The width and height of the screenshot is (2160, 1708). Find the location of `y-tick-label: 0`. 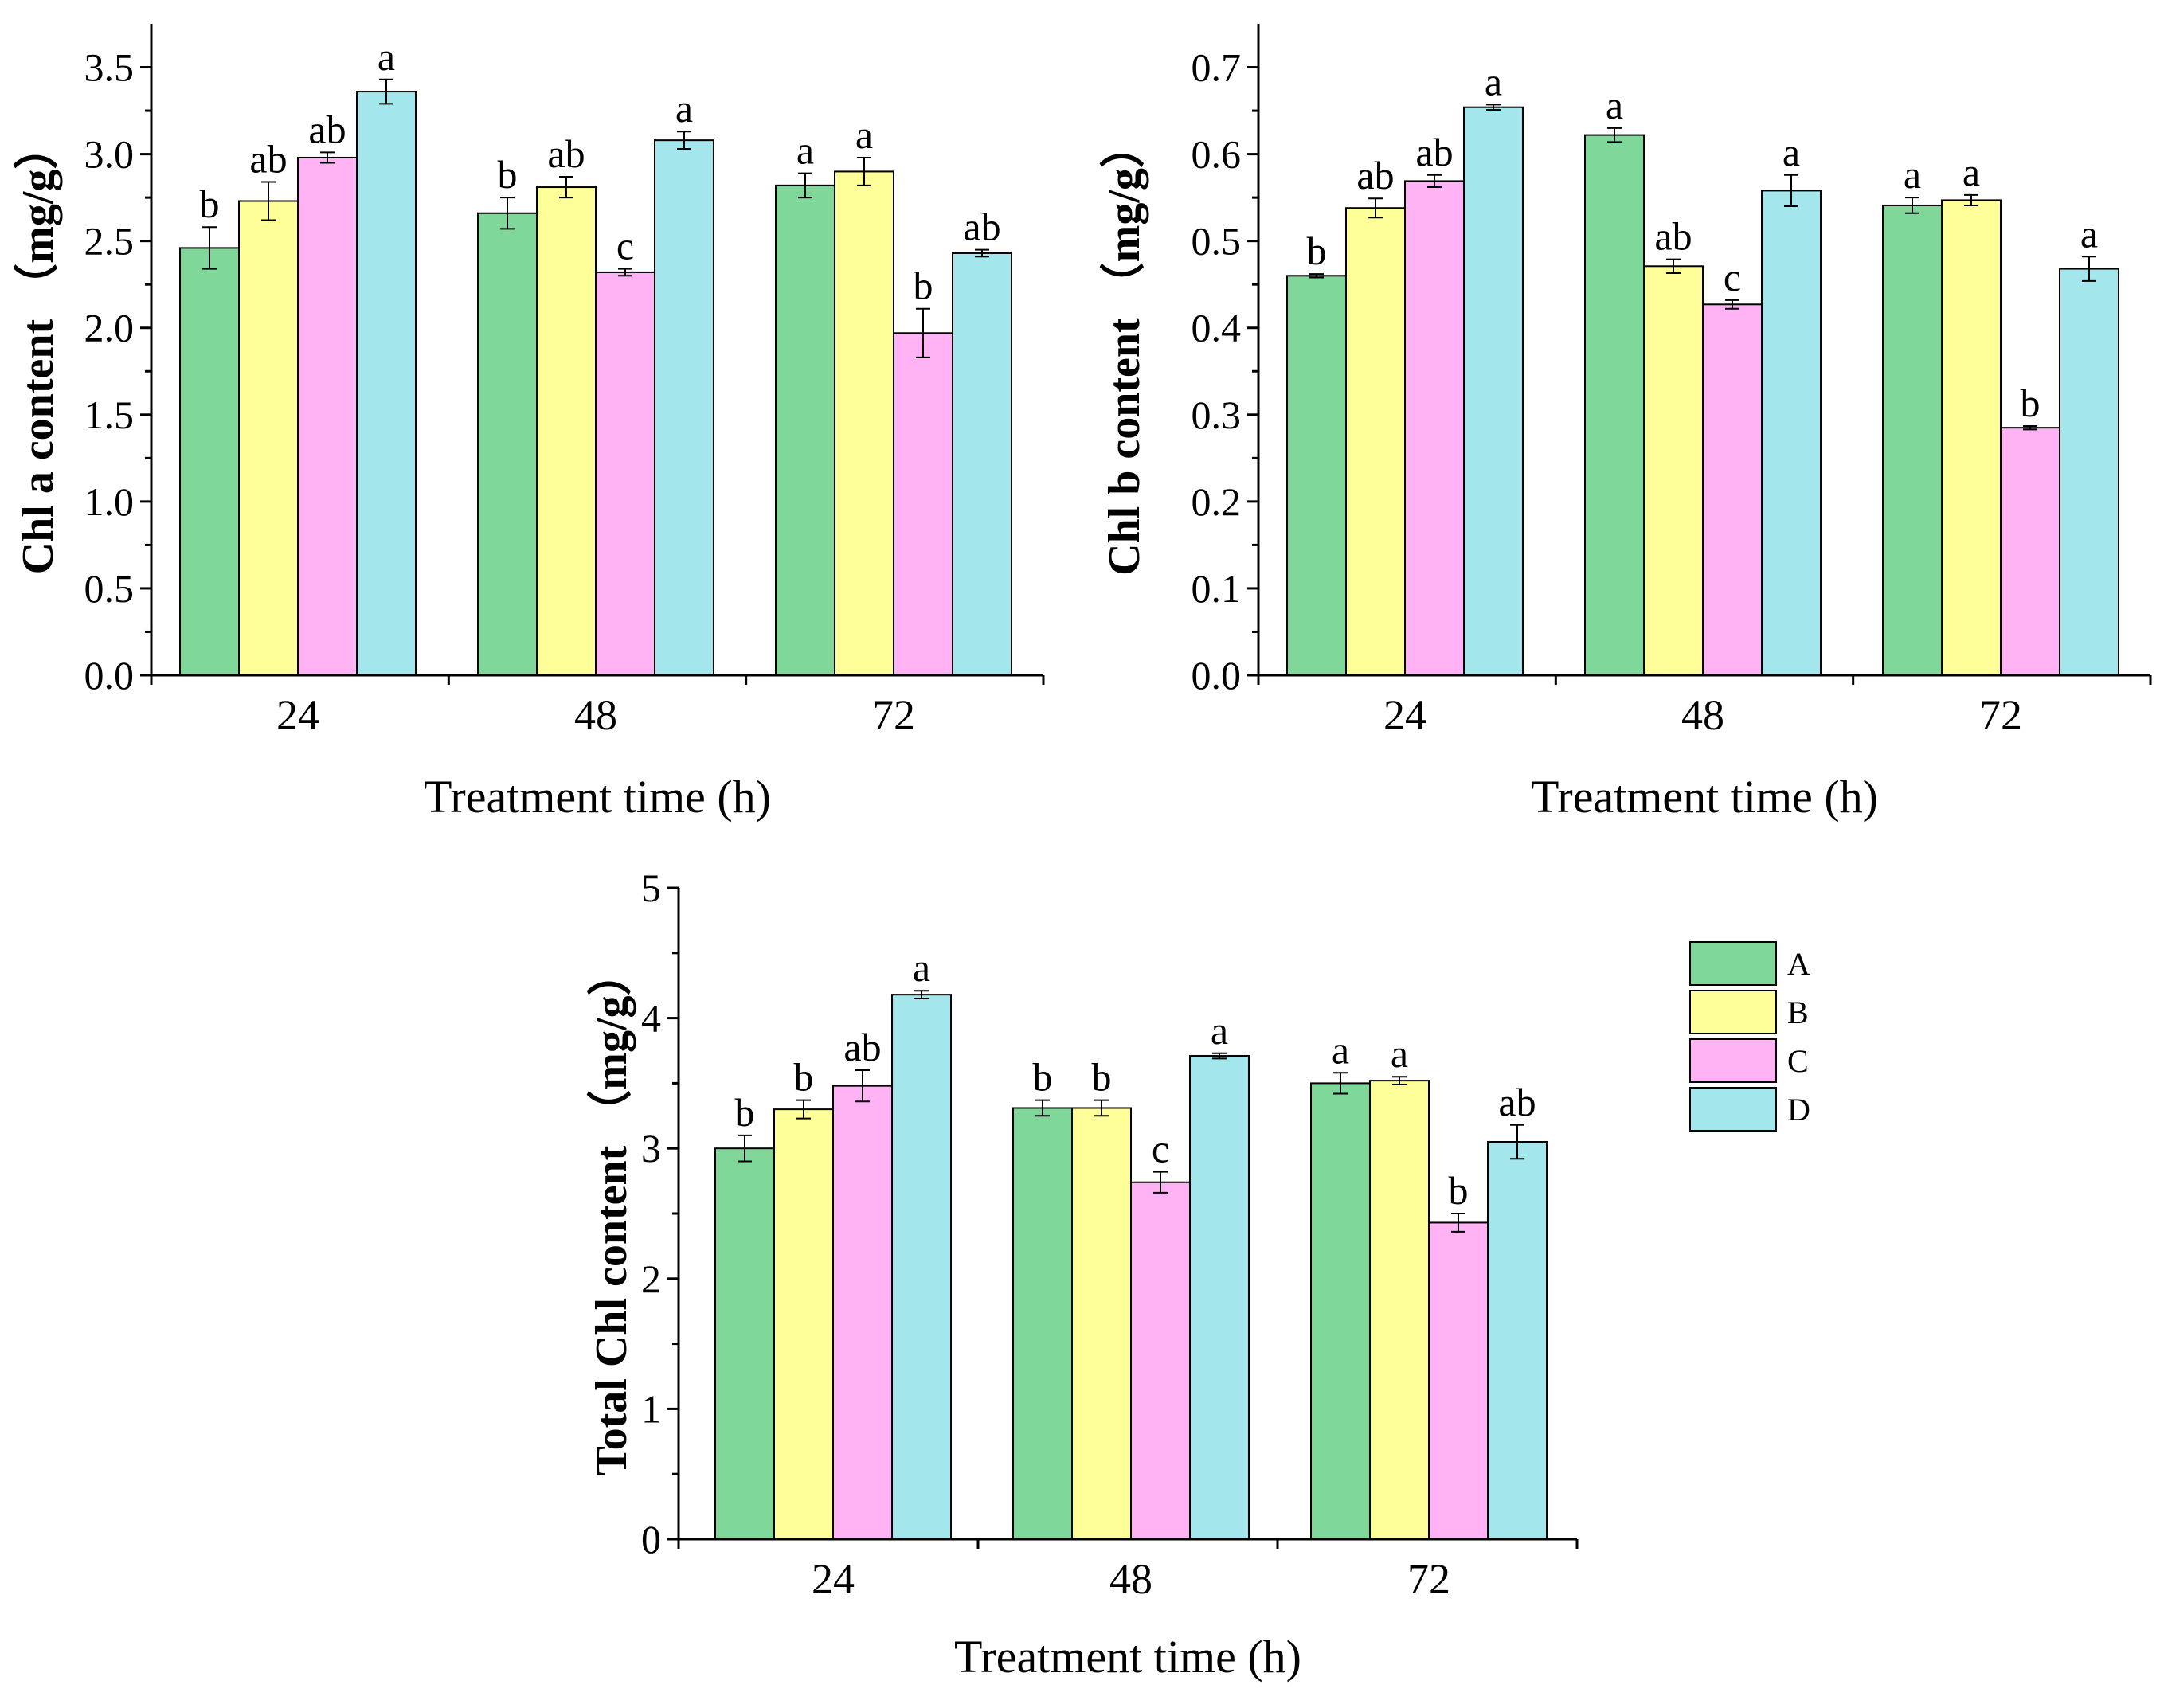

y-tick-label: 0 is located at coordinates (651, 1539).